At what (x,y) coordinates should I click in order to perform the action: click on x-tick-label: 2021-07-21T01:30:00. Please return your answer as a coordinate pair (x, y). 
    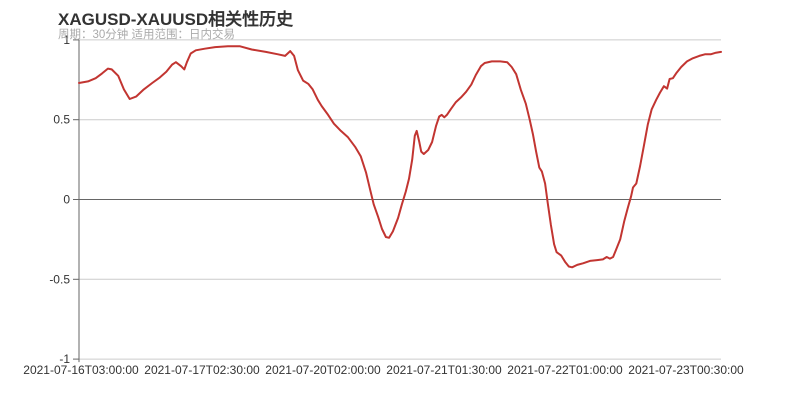
    Looking at the image, I should click on (444, 370).